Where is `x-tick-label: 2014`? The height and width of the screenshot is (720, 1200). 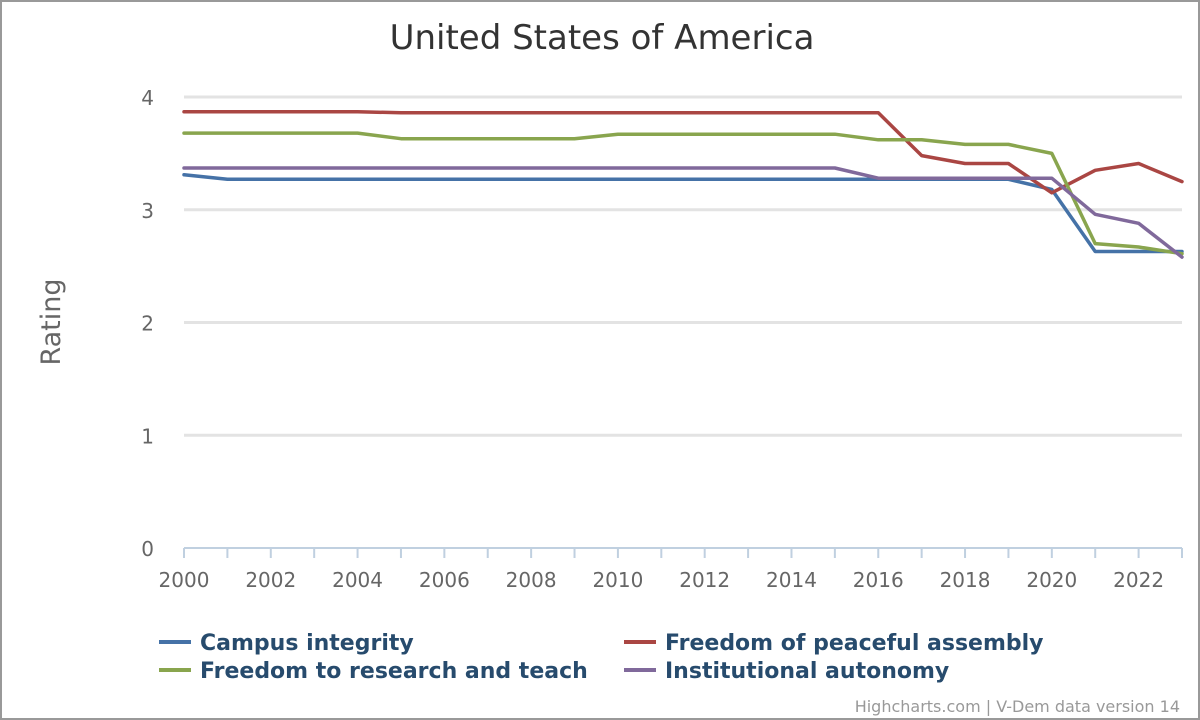
x-tick-label: 2014 is located at coordinates (791, 580).